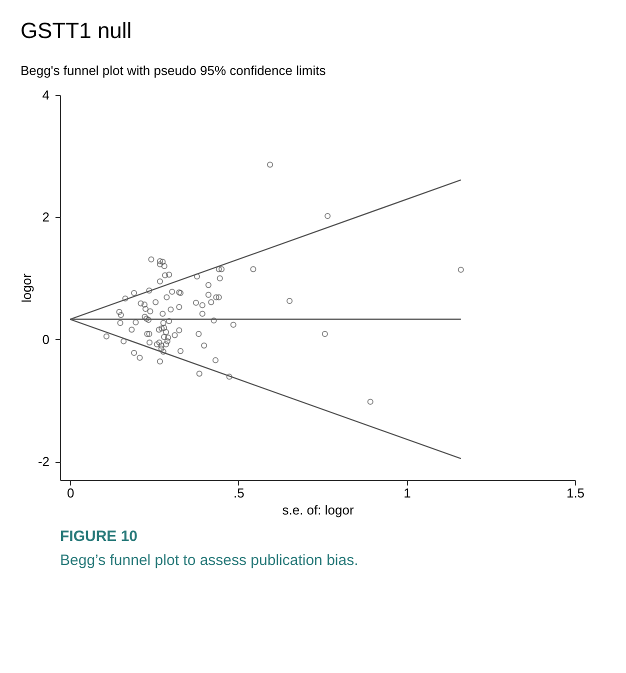  Describe the element at coordinates (76, 30) in the screenshot. I see `chart-title: GSTT1 null` at that location.